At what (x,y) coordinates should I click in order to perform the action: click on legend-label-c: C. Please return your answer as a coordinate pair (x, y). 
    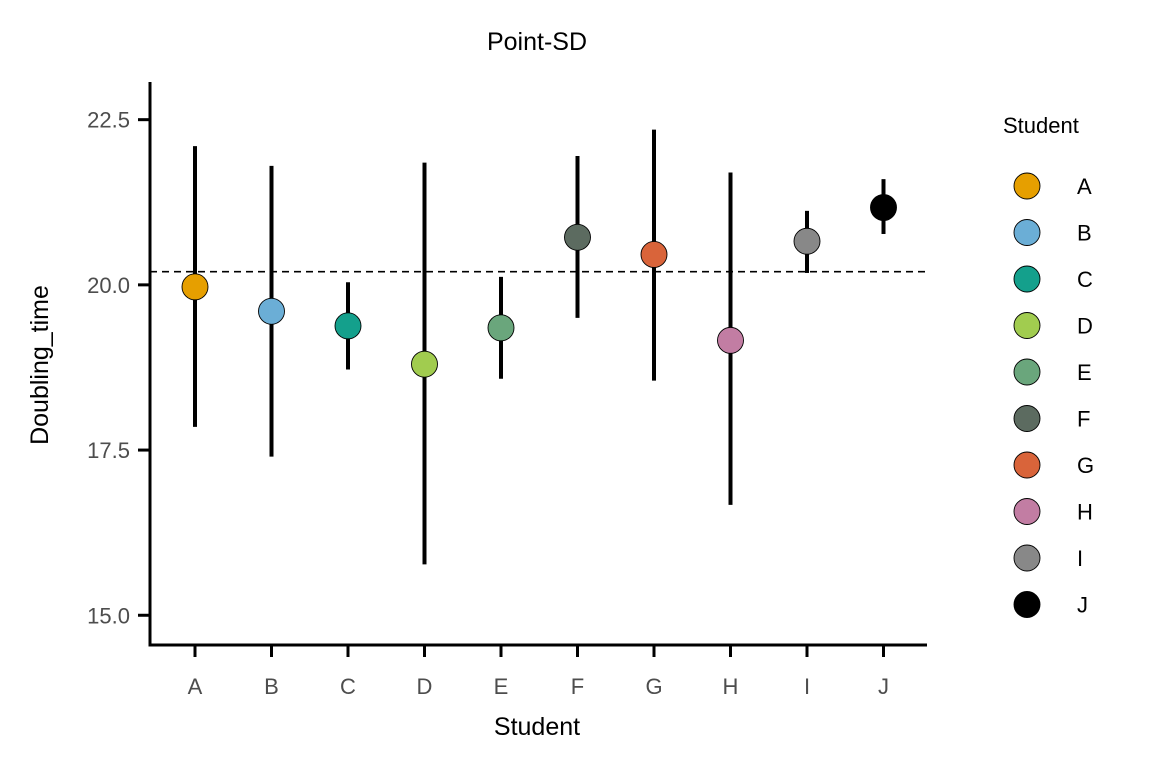
    Looking at the image, I should click on (1085, 279).